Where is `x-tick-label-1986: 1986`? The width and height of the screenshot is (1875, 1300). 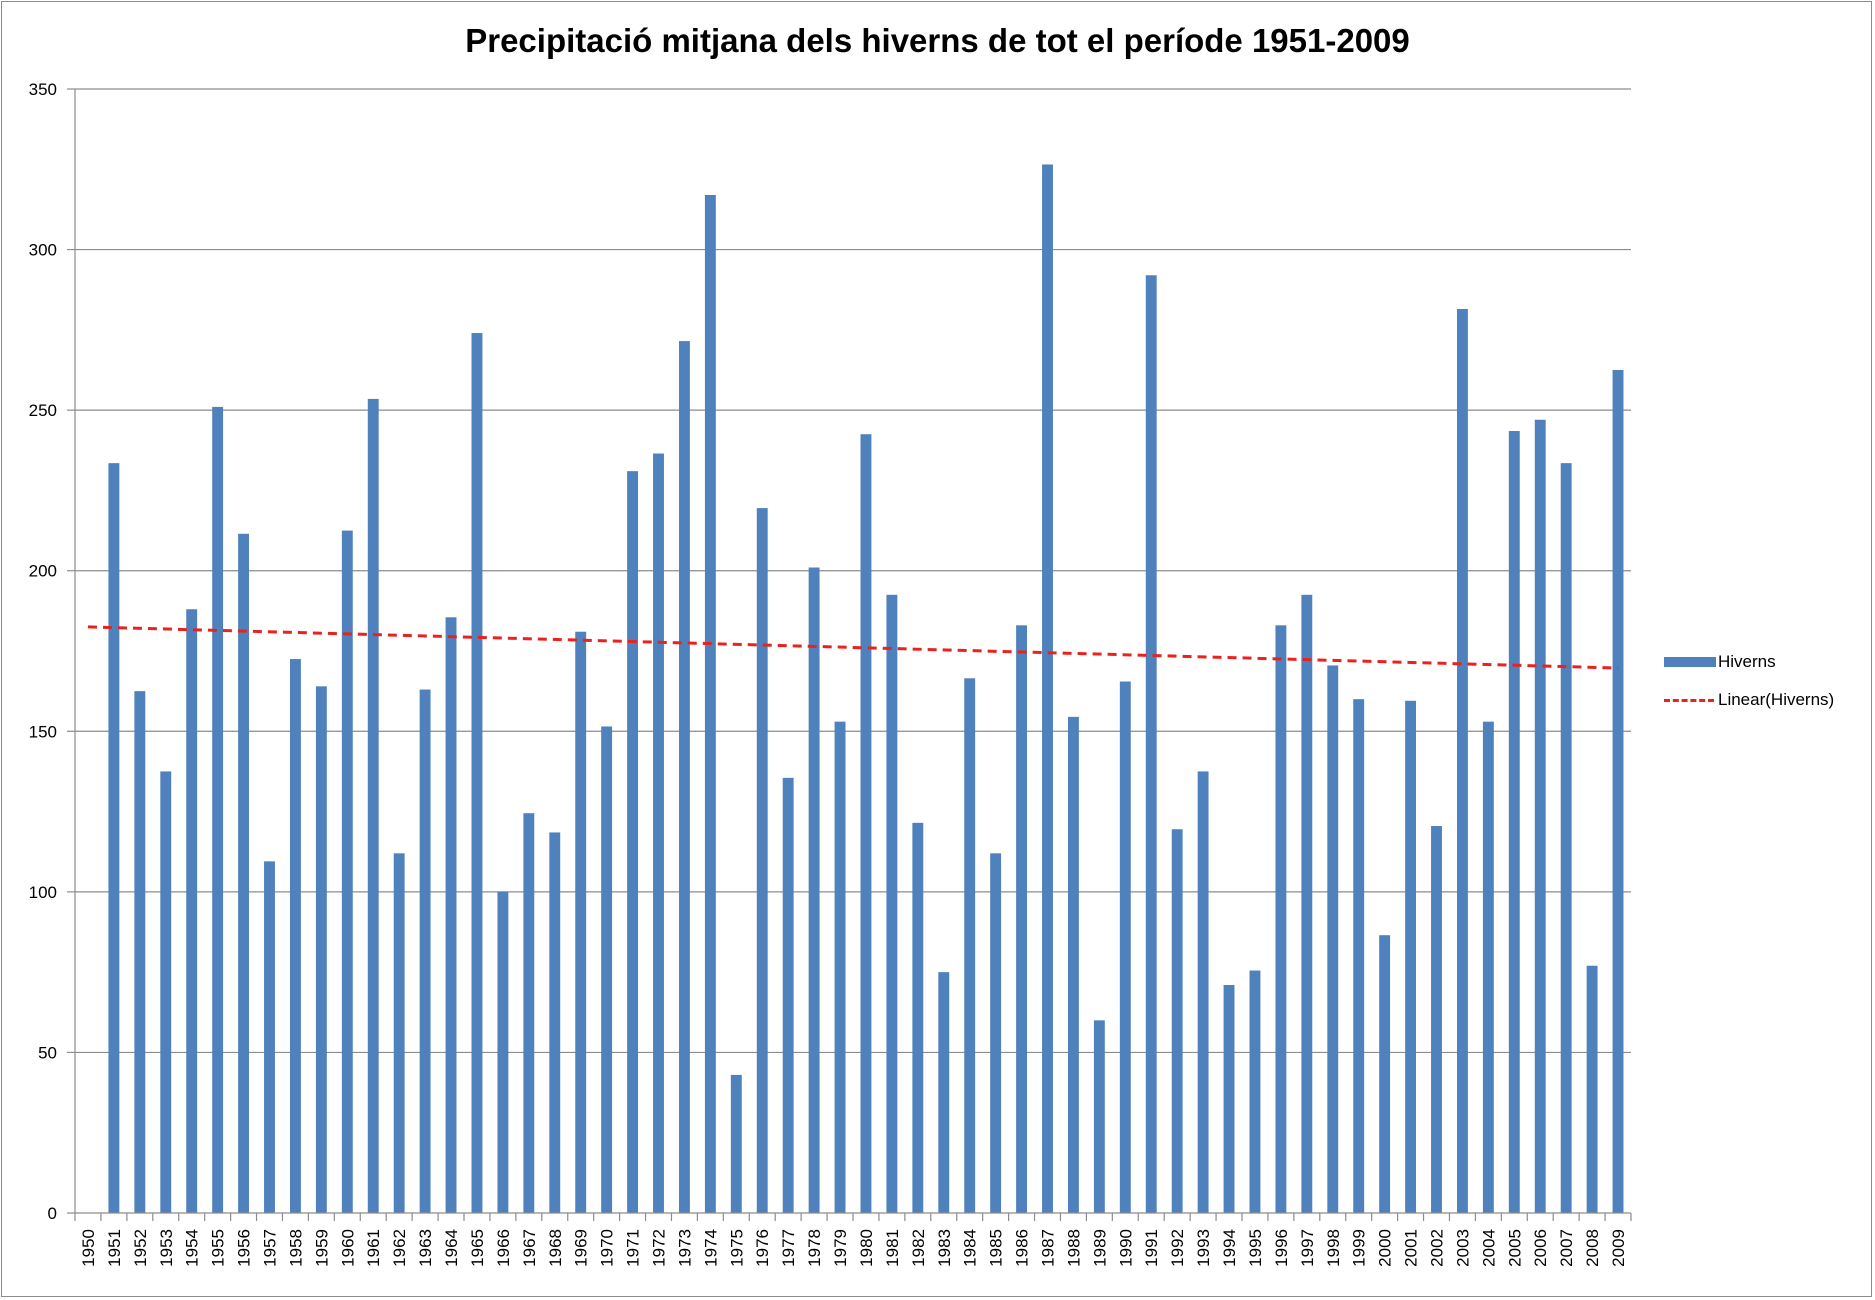 x-tick-label-1986: 1986 is located at coordinates (1022, 1248).